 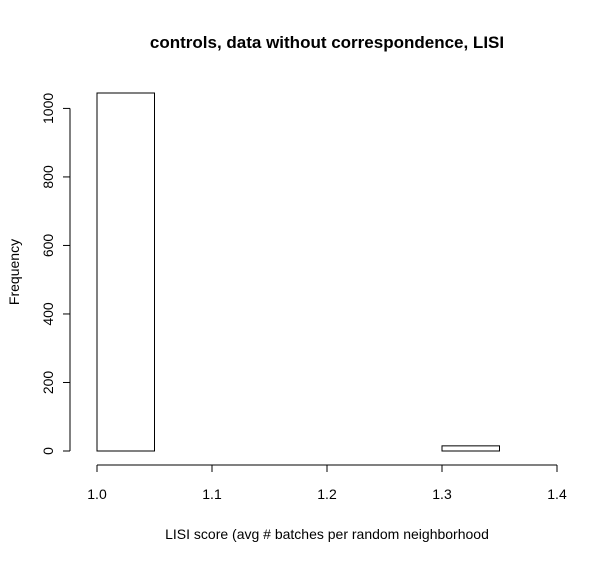 What do you see at coordinates (48, 383) in the screenshot?
I see `y-tick-label: 200` at bounding box center [48, 383].